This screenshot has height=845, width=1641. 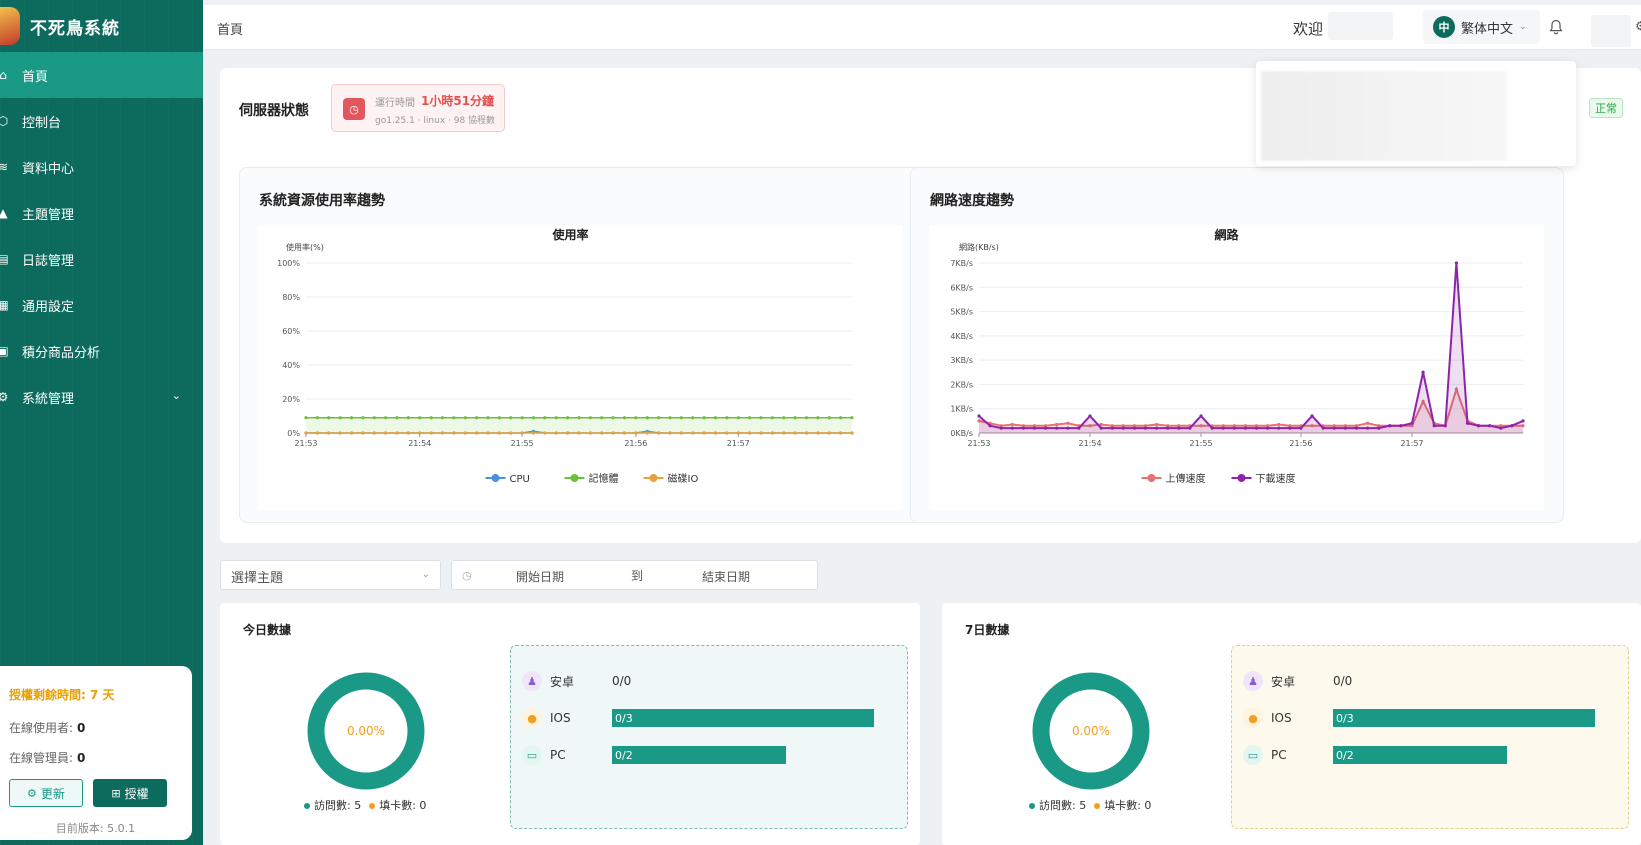 What do you see at coordinates (1557, 27) in the screenshot?
I see `bell-icon` at bounding box center [1557, 27].